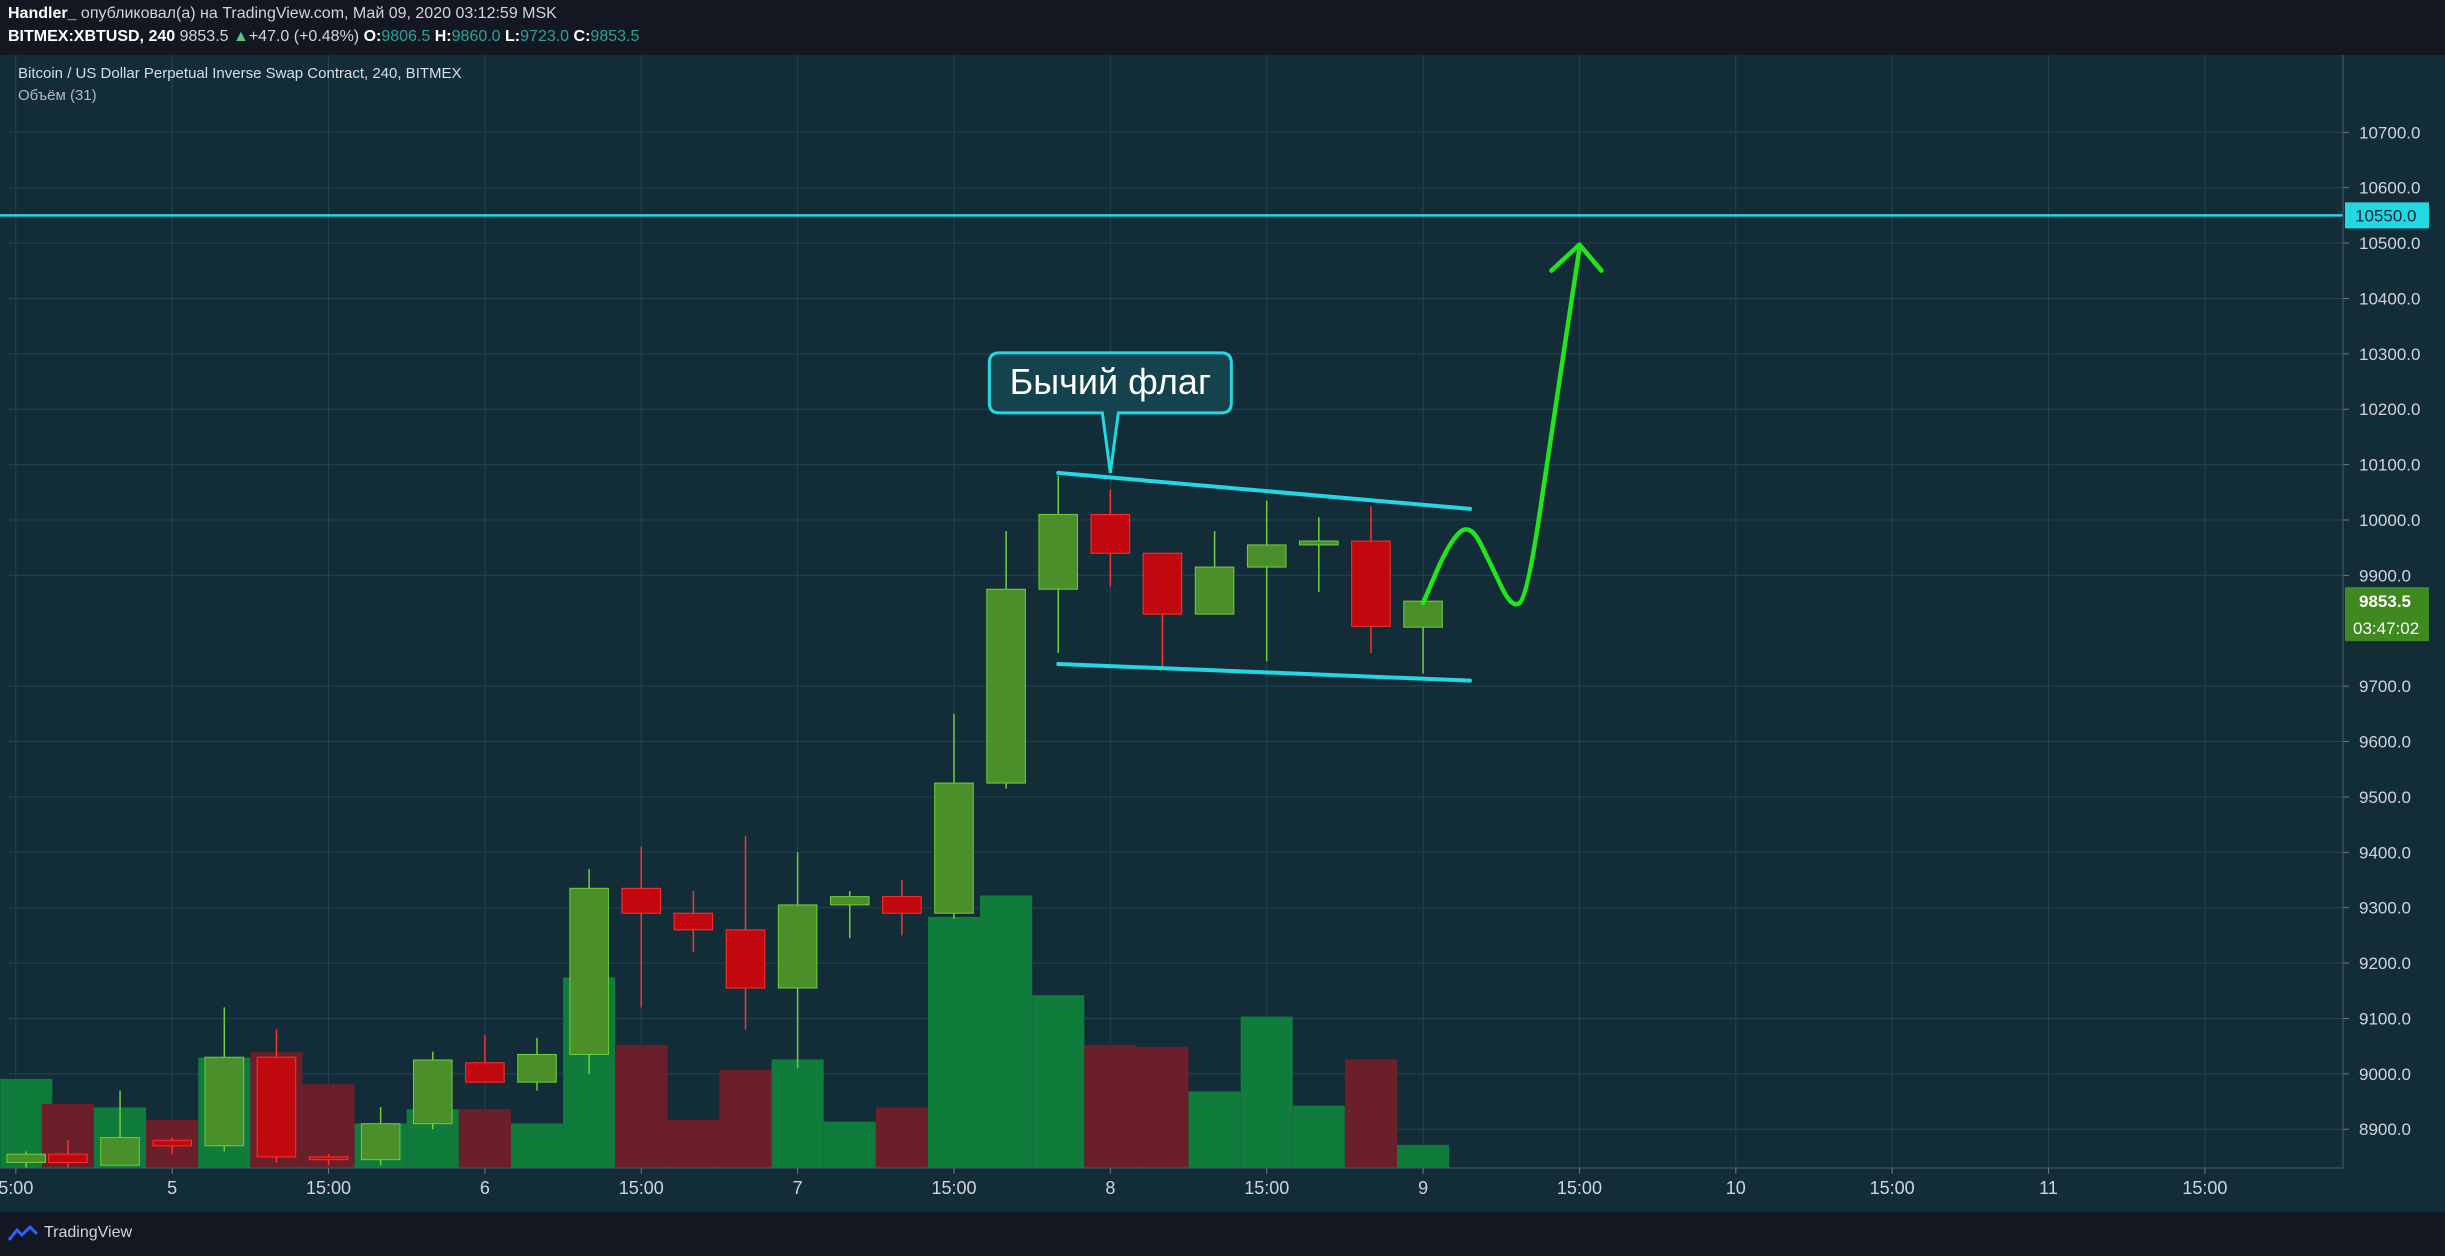  Describe the element at coordinates (2385, 1018) in the screenshot. I see `price-tick-label: 9100.0` at that location.